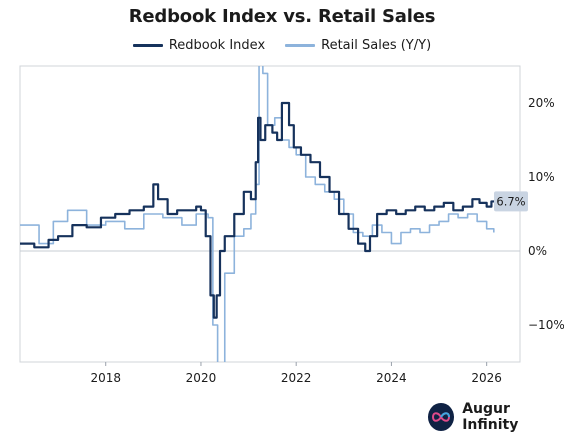 The width and height of the screenshot is (564, 440). Describe the element at coordinates (376, 45) in the screenshot. I see `legend-label-retail: Retail Sales (Y/Y)` at that location.